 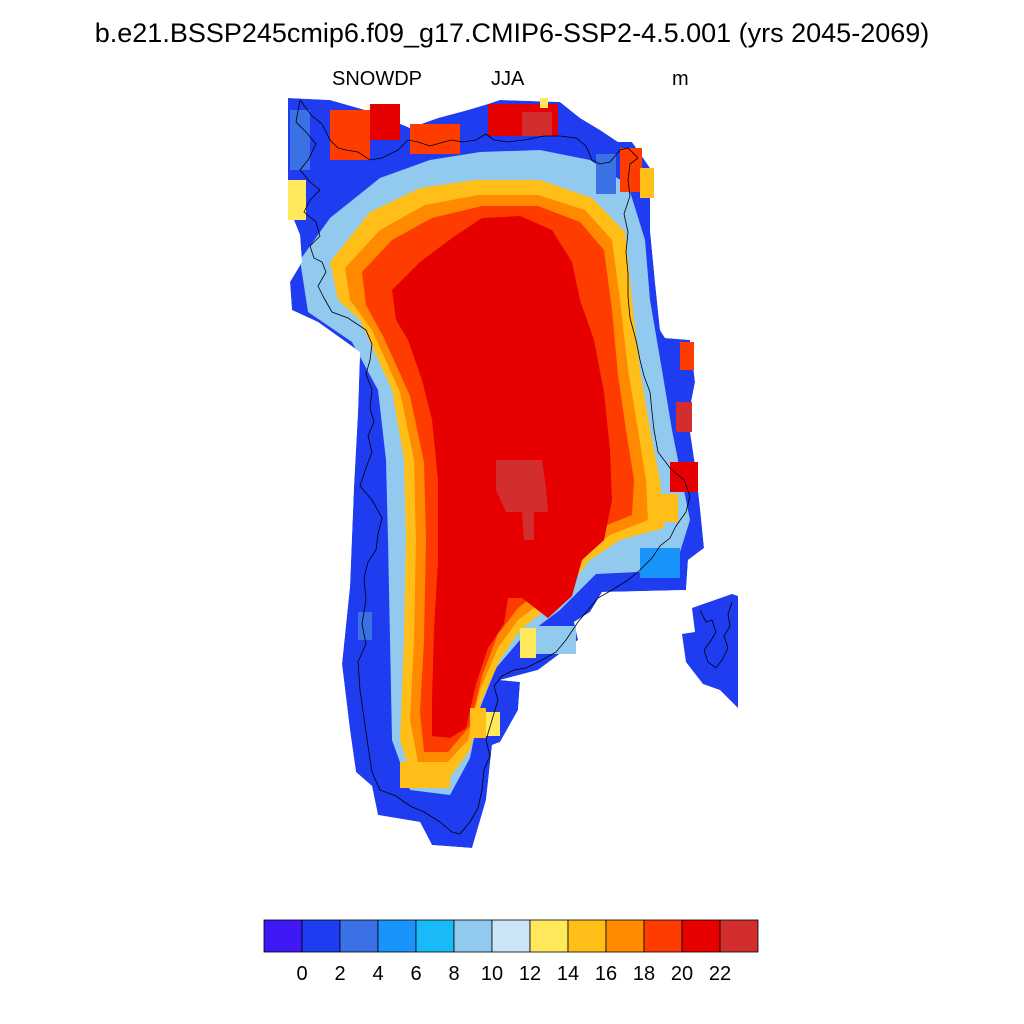 I want to click on colorbar-tick-label: 6, so click(x=415, y=974).